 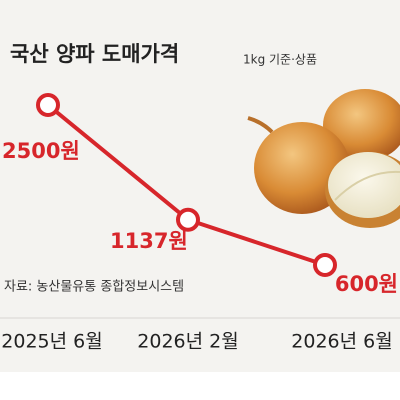 I want to click on x-tick-label: 2026년 6월, so click(x=341, y=342).